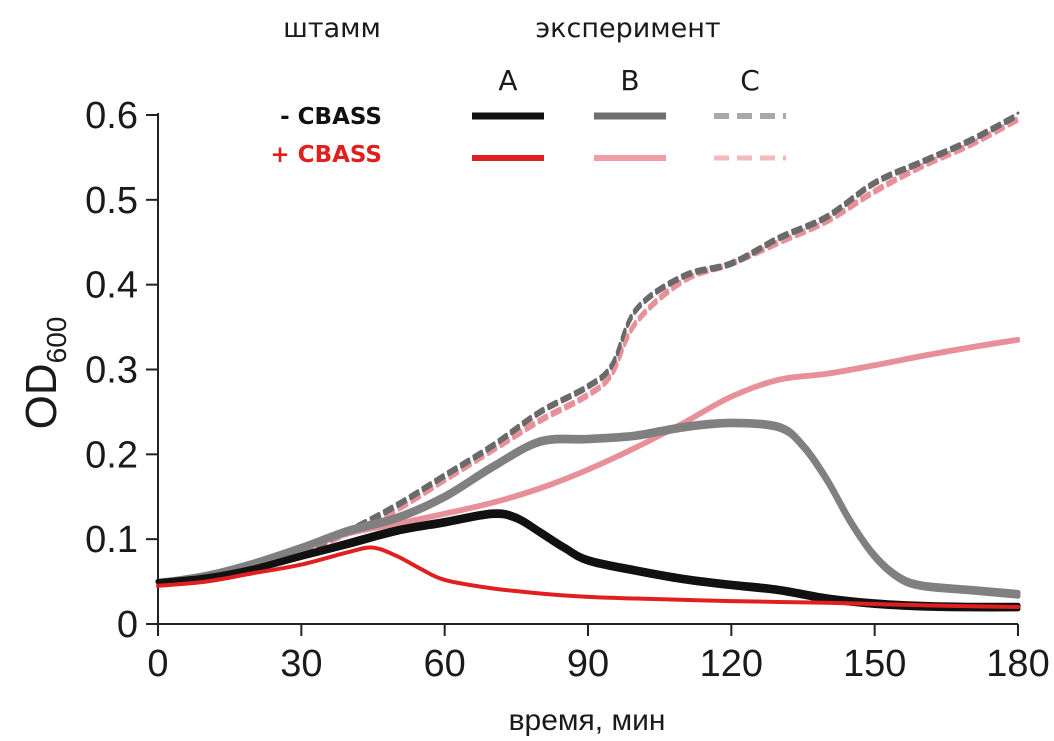 This screenshot has height=741, width=1054. What do you see at coordinates (588, 664) in the screenshot?
I see `x-tick-label: 90` at bounding box center [588, 664].